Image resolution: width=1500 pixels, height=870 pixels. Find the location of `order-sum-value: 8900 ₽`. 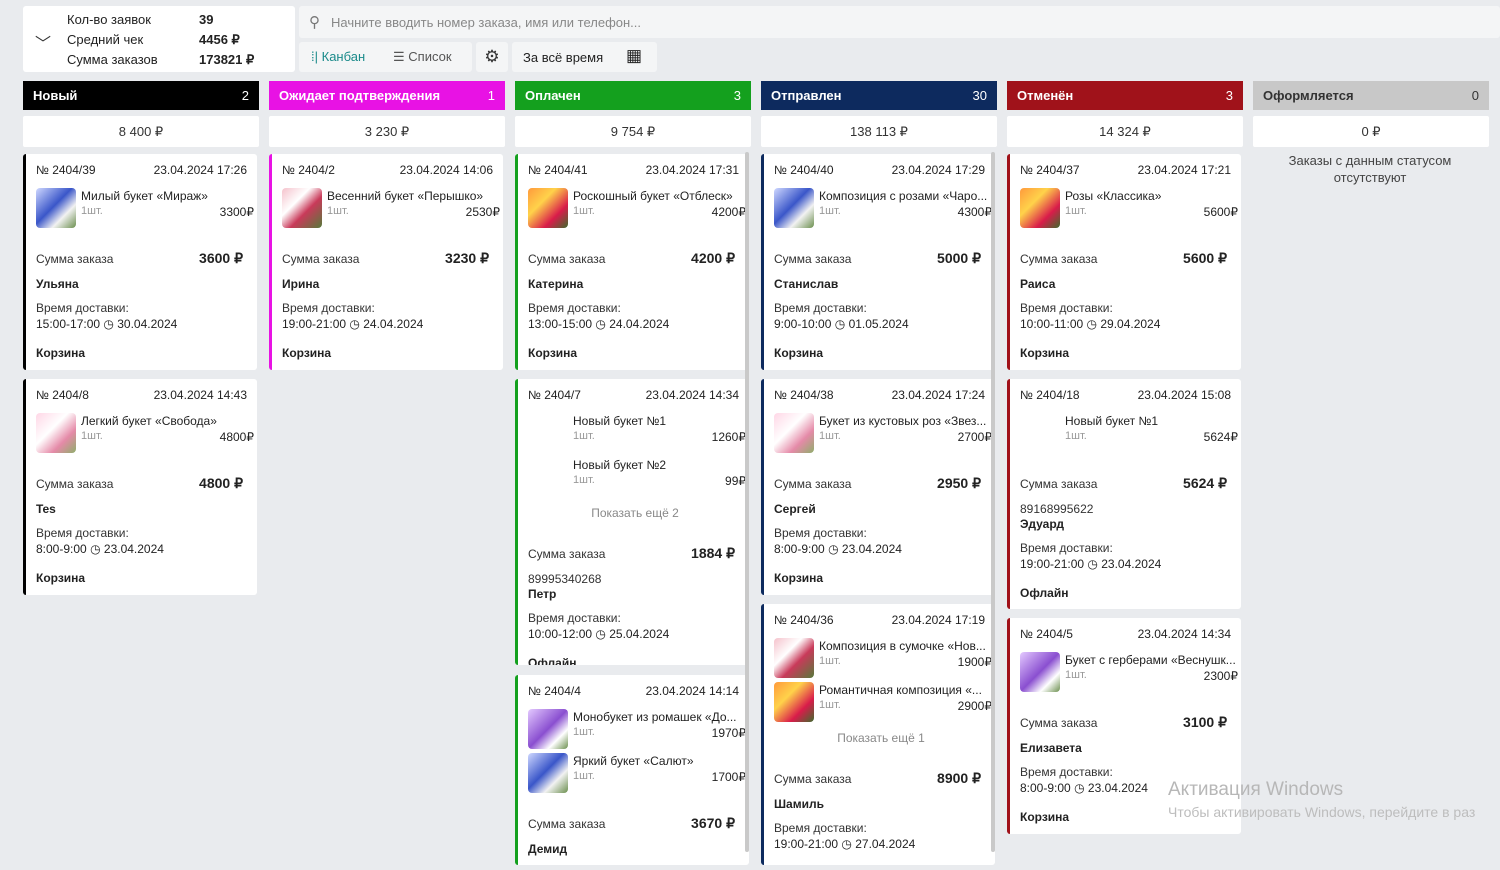

order-sum-value: 8900 ₽ is located at coordinates (959, 778).